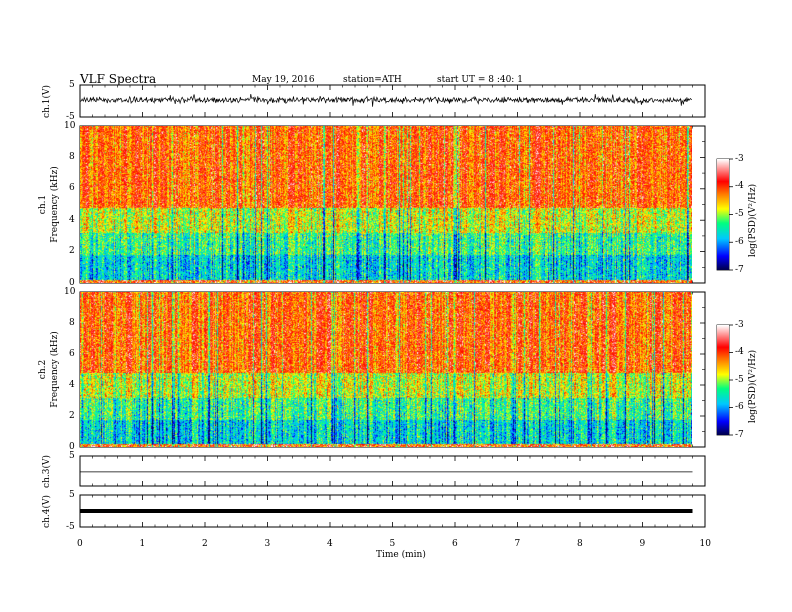 Image resolution: width=792 pixels, height=612 pixels. Describe the element at coordinates (392, 543) in the screenshot. I see `x-tick-label: 5` at that location.